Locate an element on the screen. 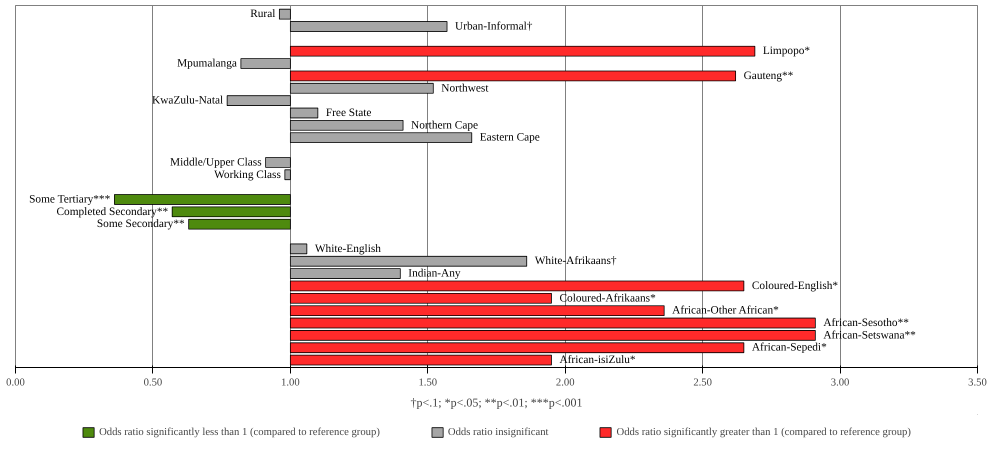  y-tick-label: African-Sesotho** is located at coordinates (866, 323).